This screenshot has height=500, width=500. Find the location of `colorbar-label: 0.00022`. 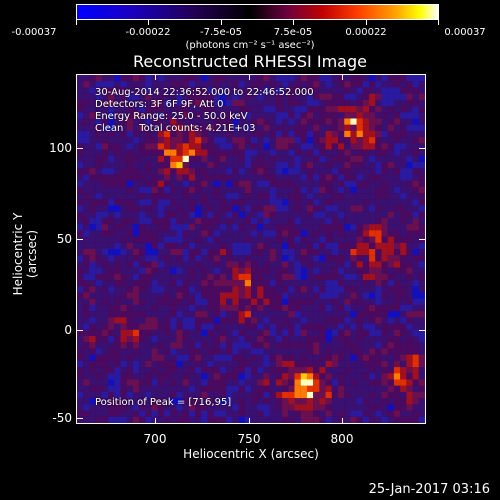

colorbar-label: 0.00022 is located at coordinates (366, 32).